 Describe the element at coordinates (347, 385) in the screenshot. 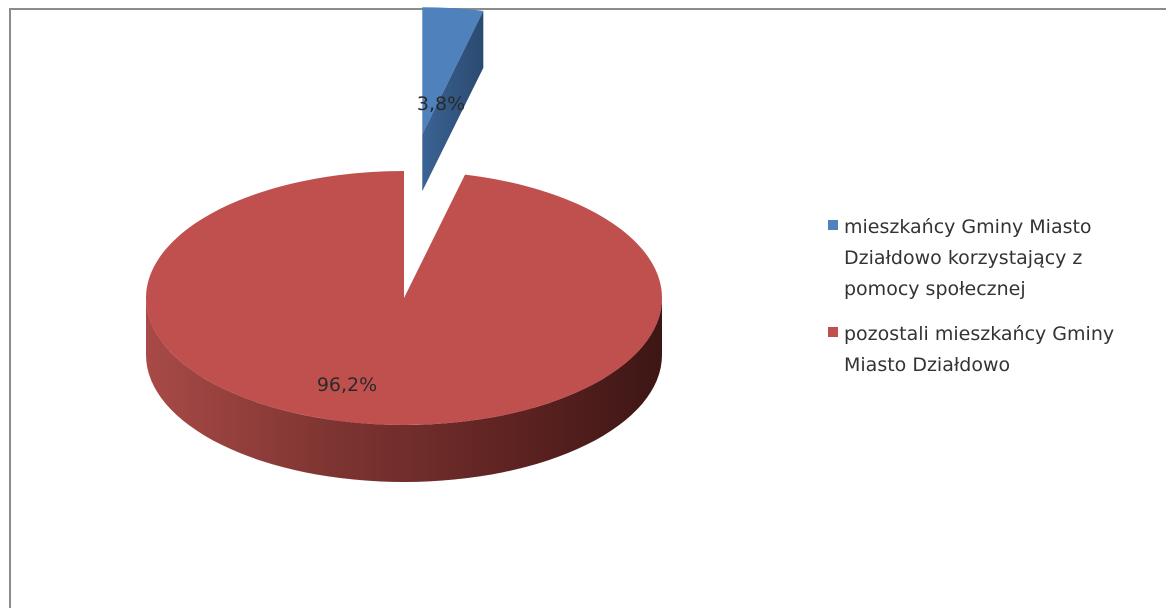

I see `data-label-other-residents: 96,2%` at that location.